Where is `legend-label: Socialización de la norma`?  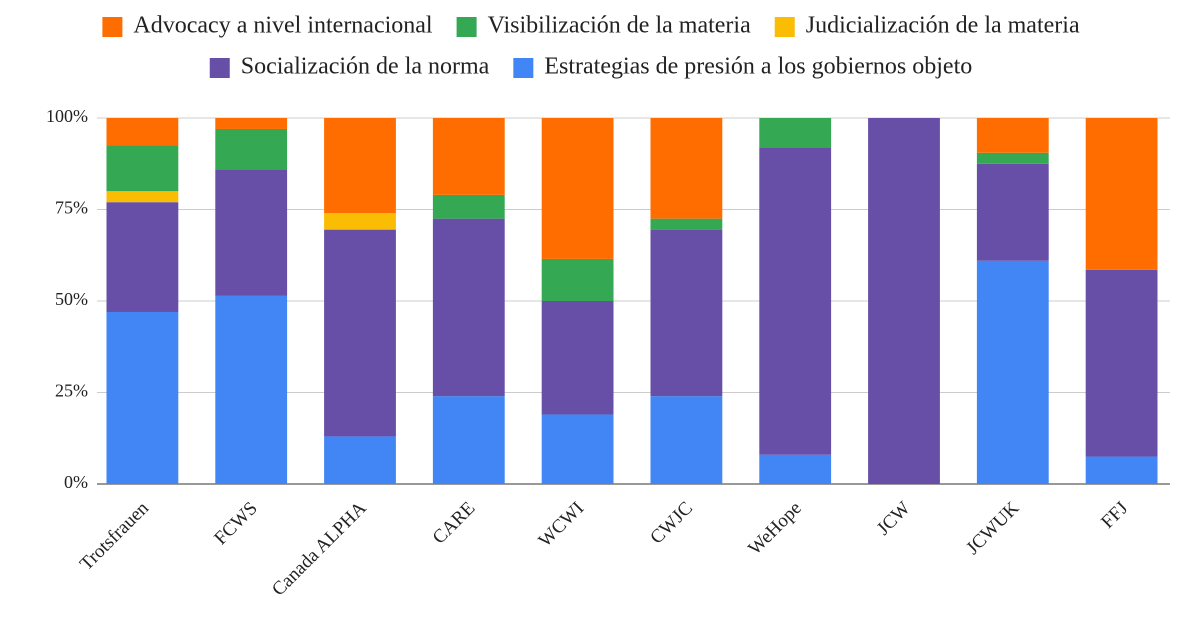 legend-label: Socialización de la norma is located at coordinates (365, 67).